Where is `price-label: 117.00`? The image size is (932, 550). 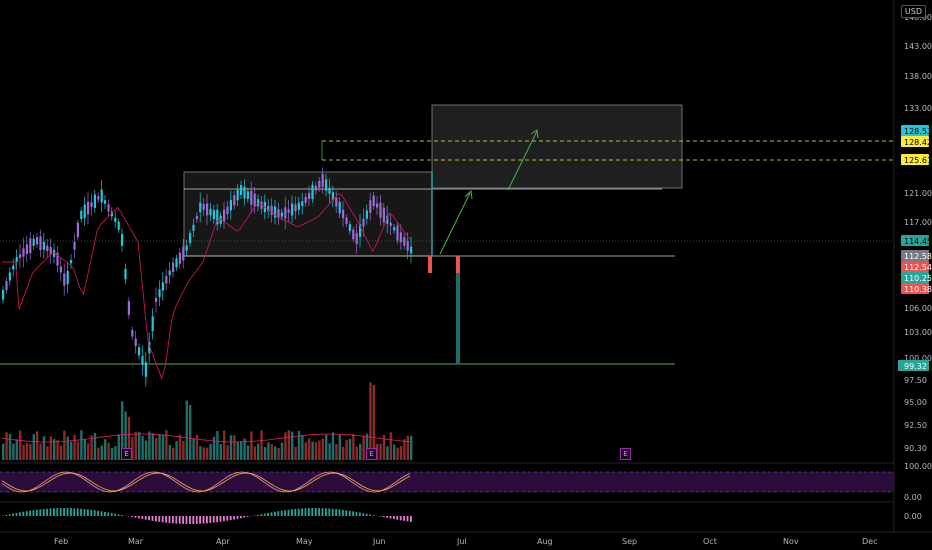 price-label: 117.00 is located at coordinates (918, 222).